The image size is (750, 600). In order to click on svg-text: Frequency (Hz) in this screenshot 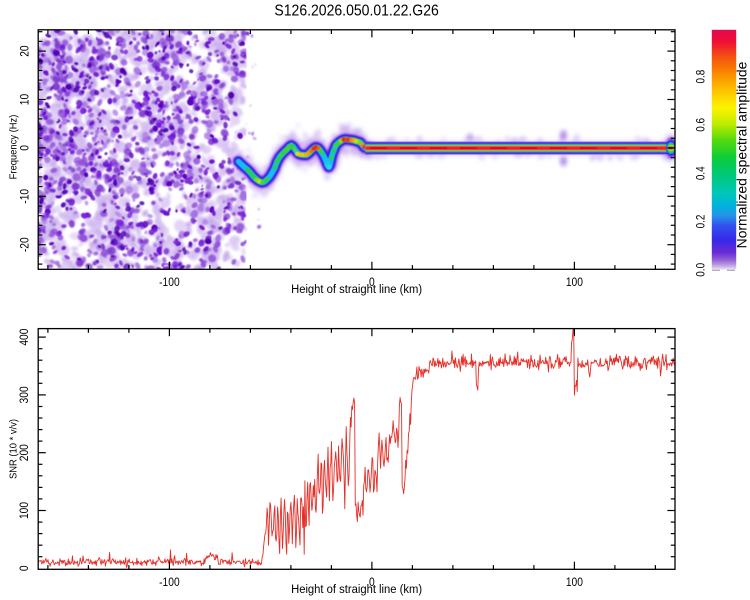, I will do `click(14, 147)`.